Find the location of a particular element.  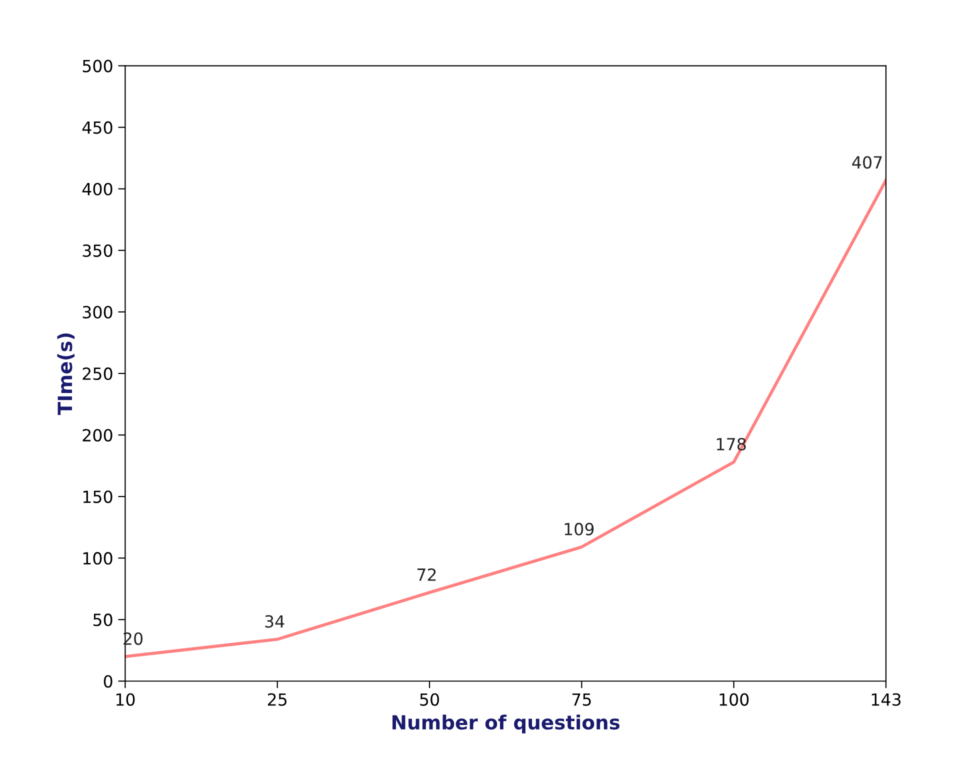

y-tick-label: 150 is located at coordinates (97, 497).